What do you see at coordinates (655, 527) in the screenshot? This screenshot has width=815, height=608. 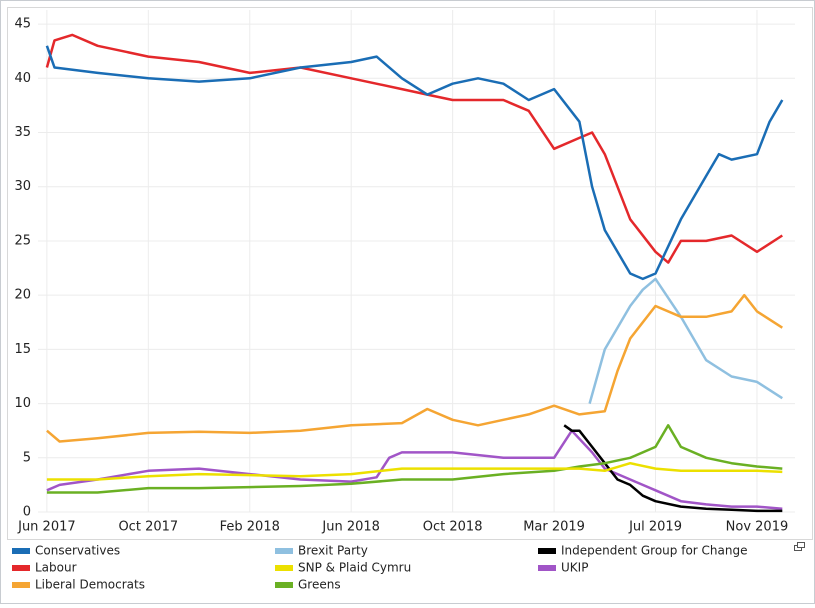 I see `x-tick-label: Jul 2019` at bounding box center [655, 527].